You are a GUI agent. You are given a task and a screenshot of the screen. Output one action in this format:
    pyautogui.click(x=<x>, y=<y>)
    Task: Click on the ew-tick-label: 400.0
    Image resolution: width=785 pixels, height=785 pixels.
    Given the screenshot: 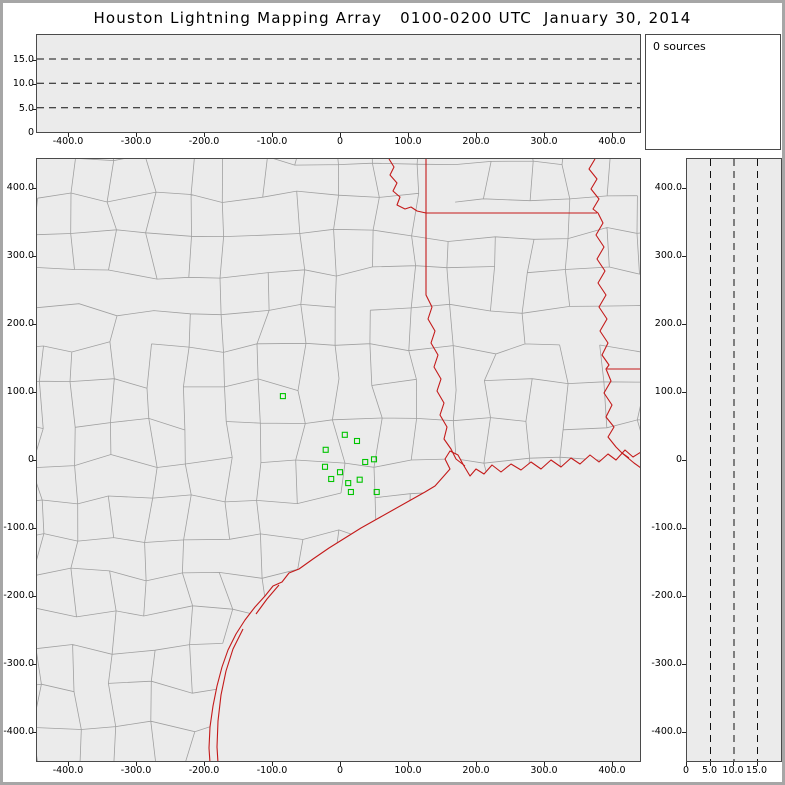 What is the action you would take?
    pyautogui.click(x=612, y=141)
    